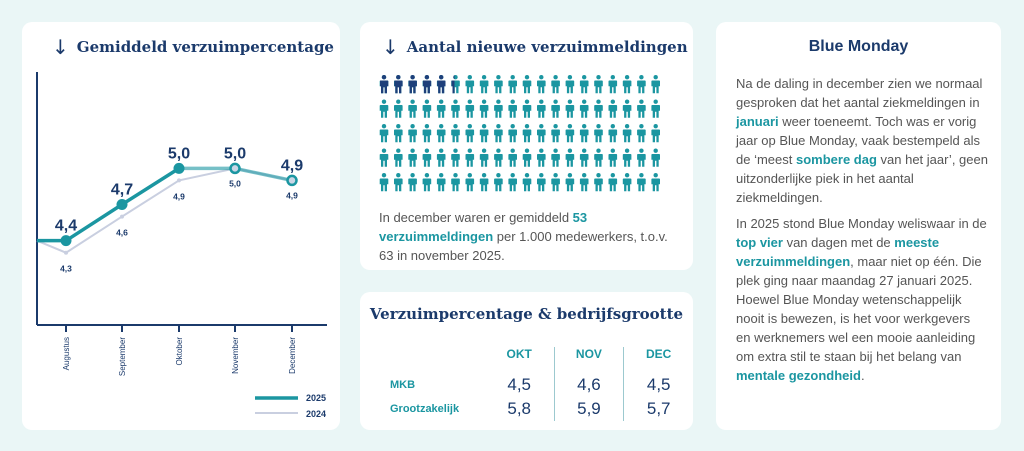 This screenshot has width=1024, height=451. I want to click on highlight-text: meeste verzuimmeldingen, so click(838, 252).